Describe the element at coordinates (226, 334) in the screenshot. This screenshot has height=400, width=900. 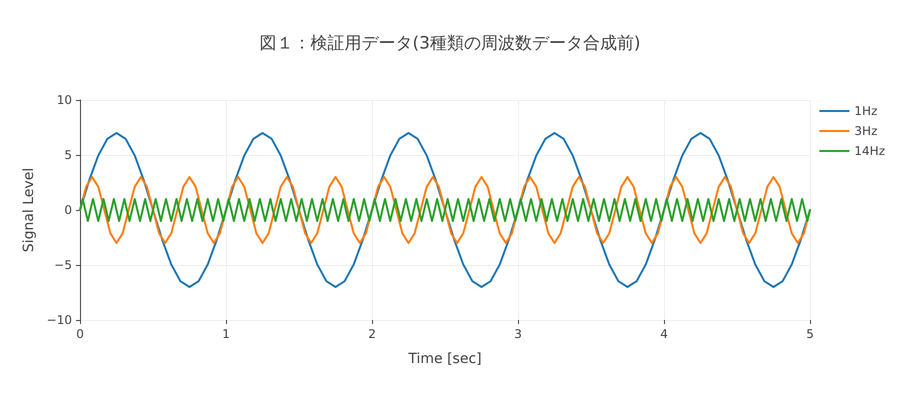
I see `x-tick-label: 1` at that location.